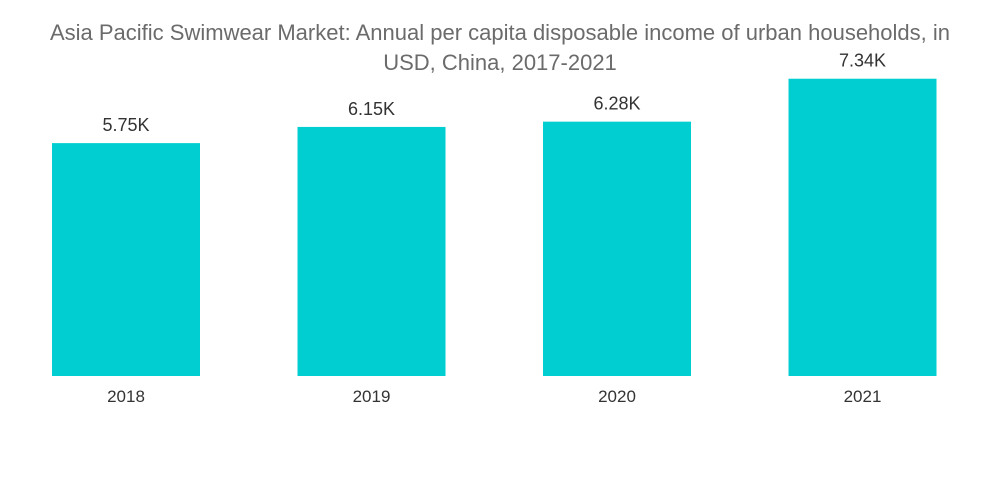 Image resolution: width=1000 pixels, height=504 pixels. I want to click on data-label-2021: 7.34K, so click(862, 61).